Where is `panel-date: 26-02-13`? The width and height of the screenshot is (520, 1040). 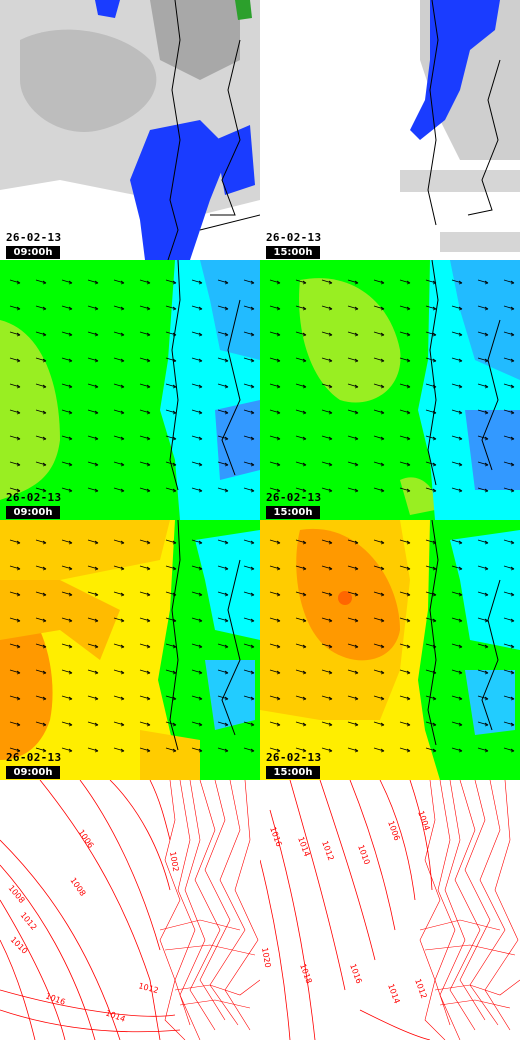
panel-date: 26-02-13 is located at coordinates (34, 497).